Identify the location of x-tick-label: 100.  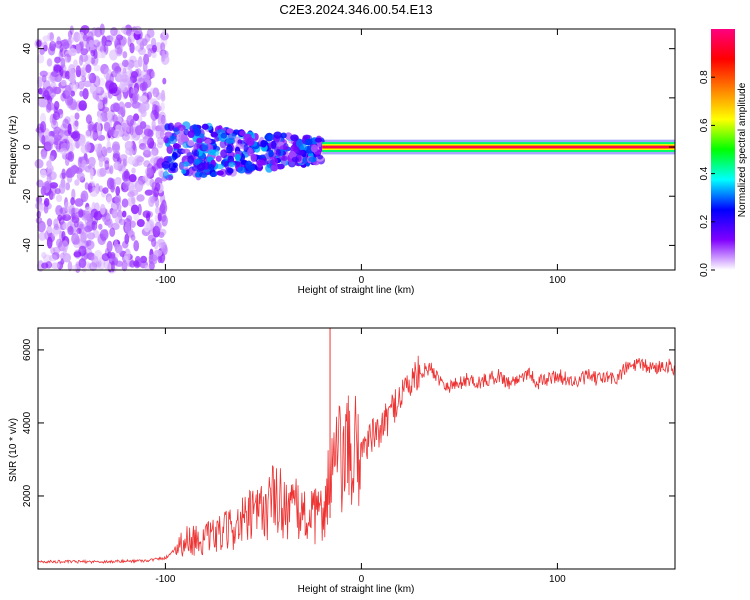
(557, 280).